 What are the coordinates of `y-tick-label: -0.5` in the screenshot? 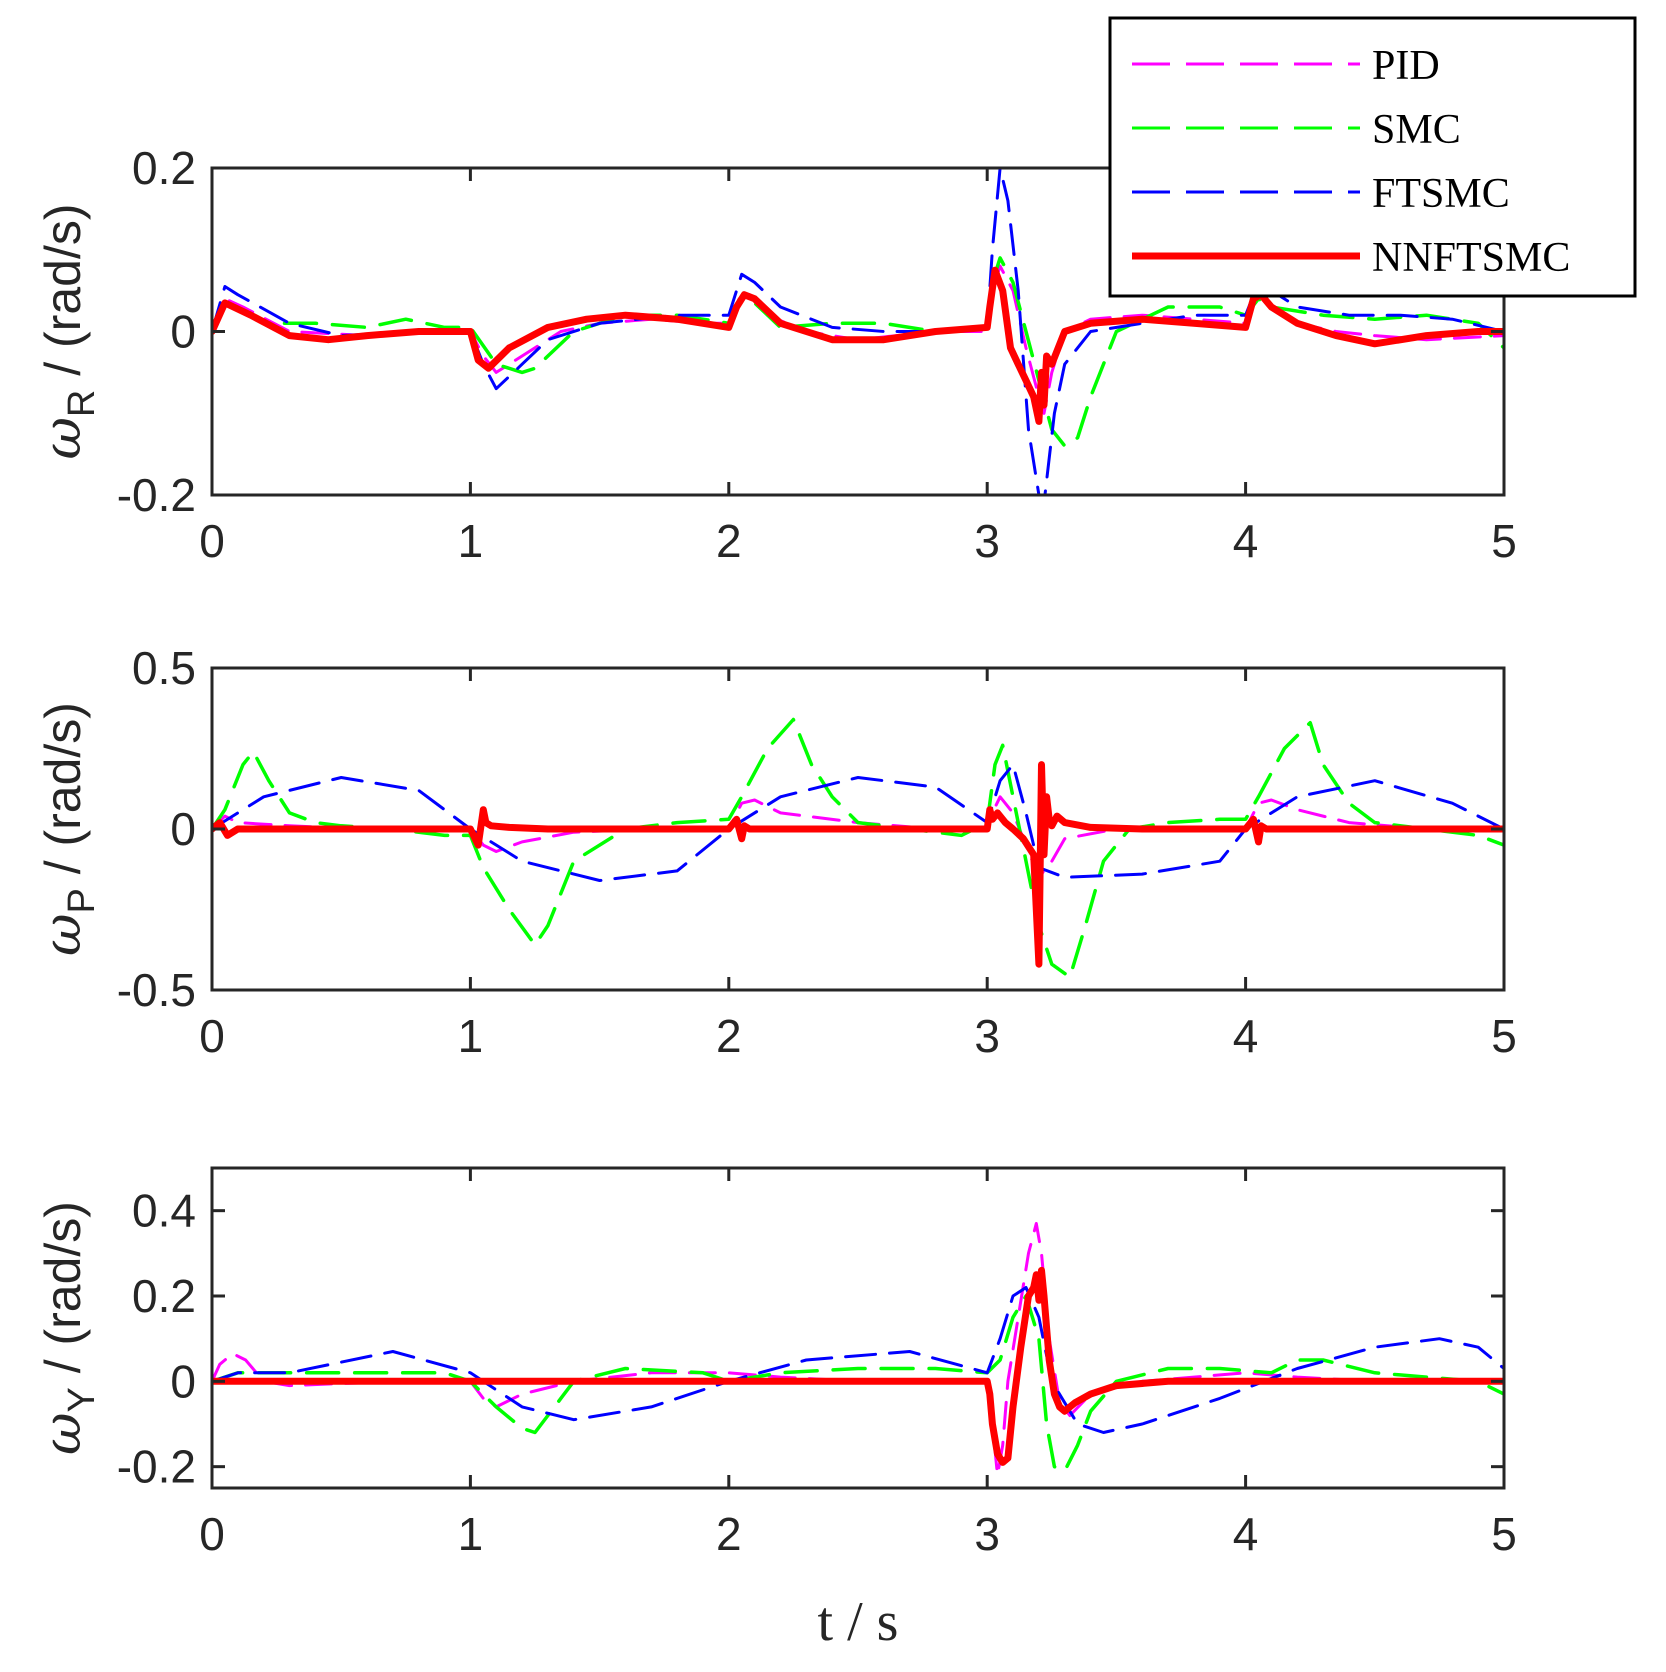 It's located at (156, 990).